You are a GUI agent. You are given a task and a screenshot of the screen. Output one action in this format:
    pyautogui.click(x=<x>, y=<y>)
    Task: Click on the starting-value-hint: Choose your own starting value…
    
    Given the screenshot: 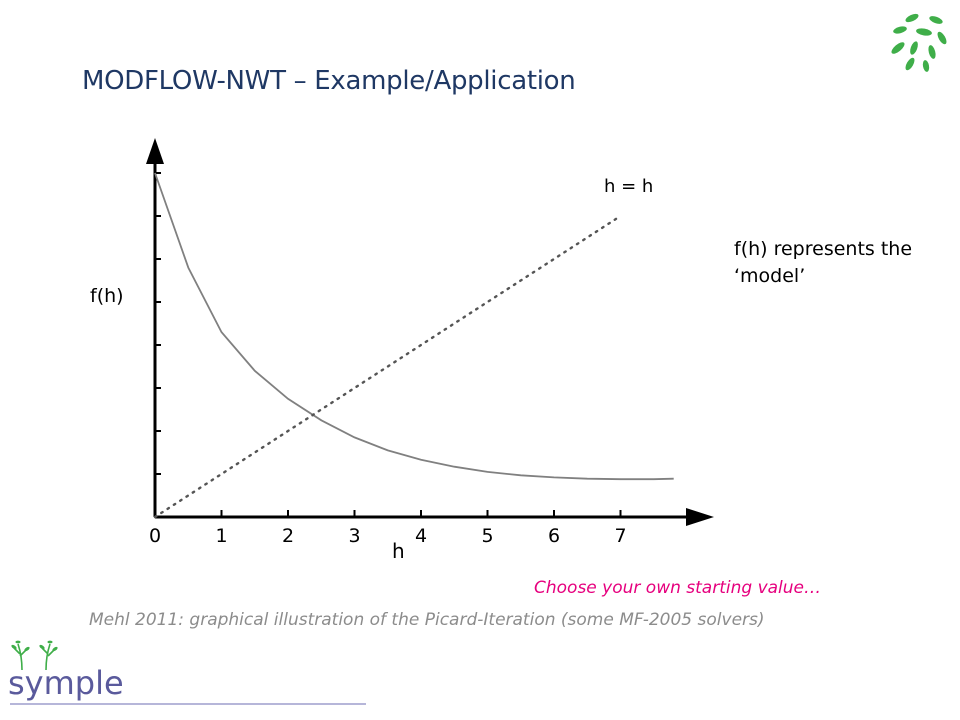 What is the action you would take?
    pyautogui.click(x=677, y=588)
    